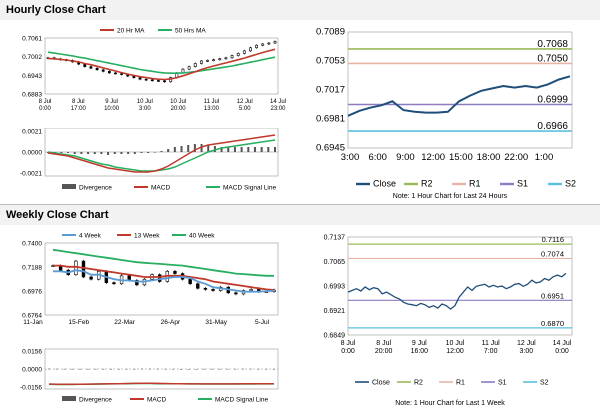 Image resolution: width=600 pixels, height=413 pixels. I want to click on legend-swatch, so click(69, 186).